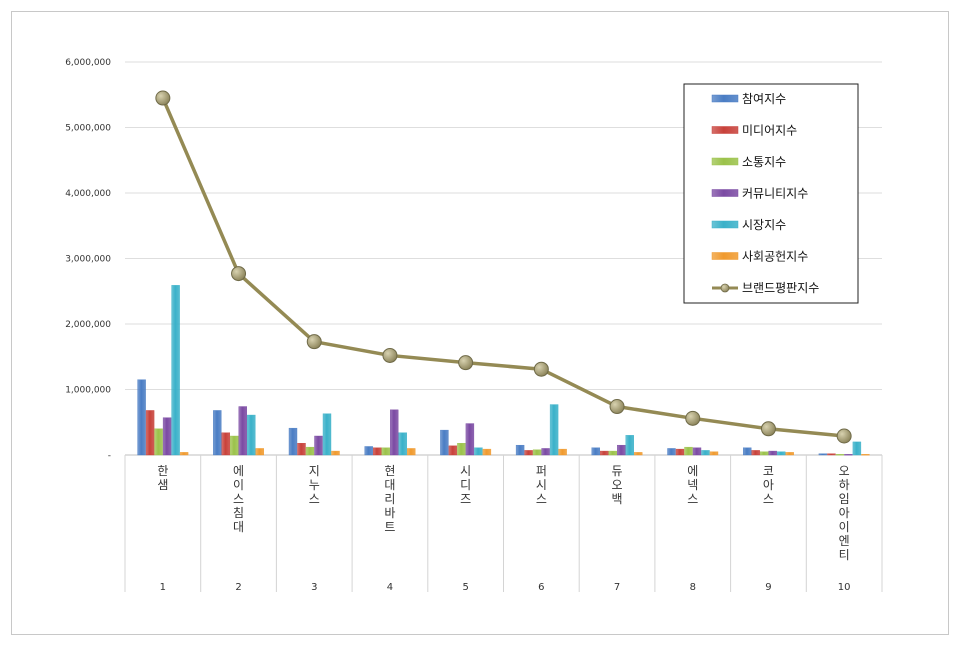 This screenshot has height=646, width=960. Describe the element at coordinates (109, 456) in the screenshot. I see `y-tick-label: -` at that location.